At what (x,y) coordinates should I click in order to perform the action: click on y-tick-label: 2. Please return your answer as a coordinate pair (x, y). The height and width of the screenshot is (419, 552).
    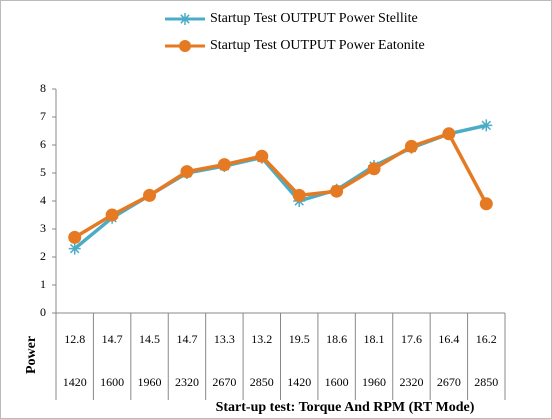
    Looking at the image, I should click on (43, 256).